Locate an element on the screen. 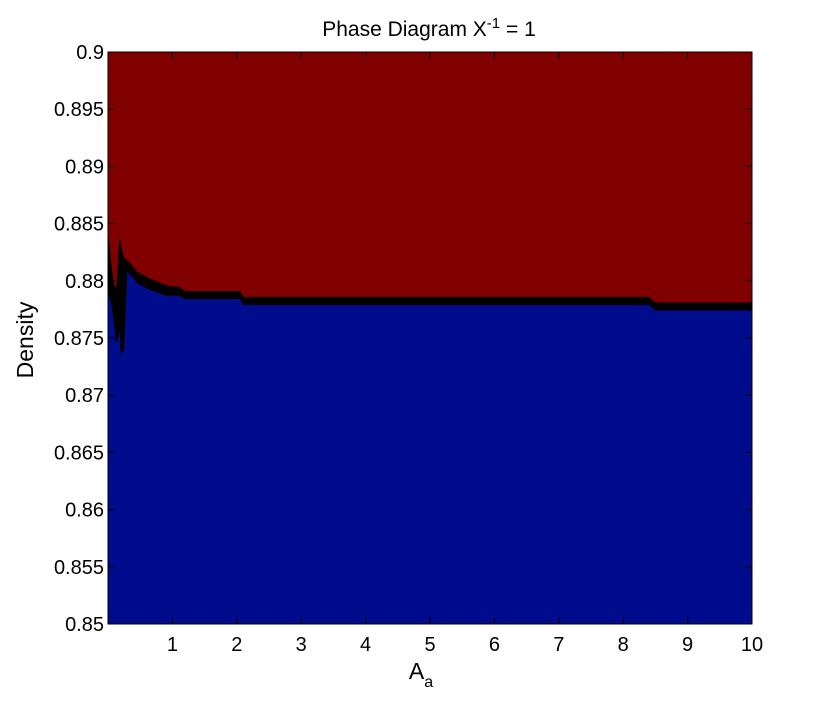 This screenshot has width=830, height=701. x-axis-label: Aa is located at coordinates (421, 674).